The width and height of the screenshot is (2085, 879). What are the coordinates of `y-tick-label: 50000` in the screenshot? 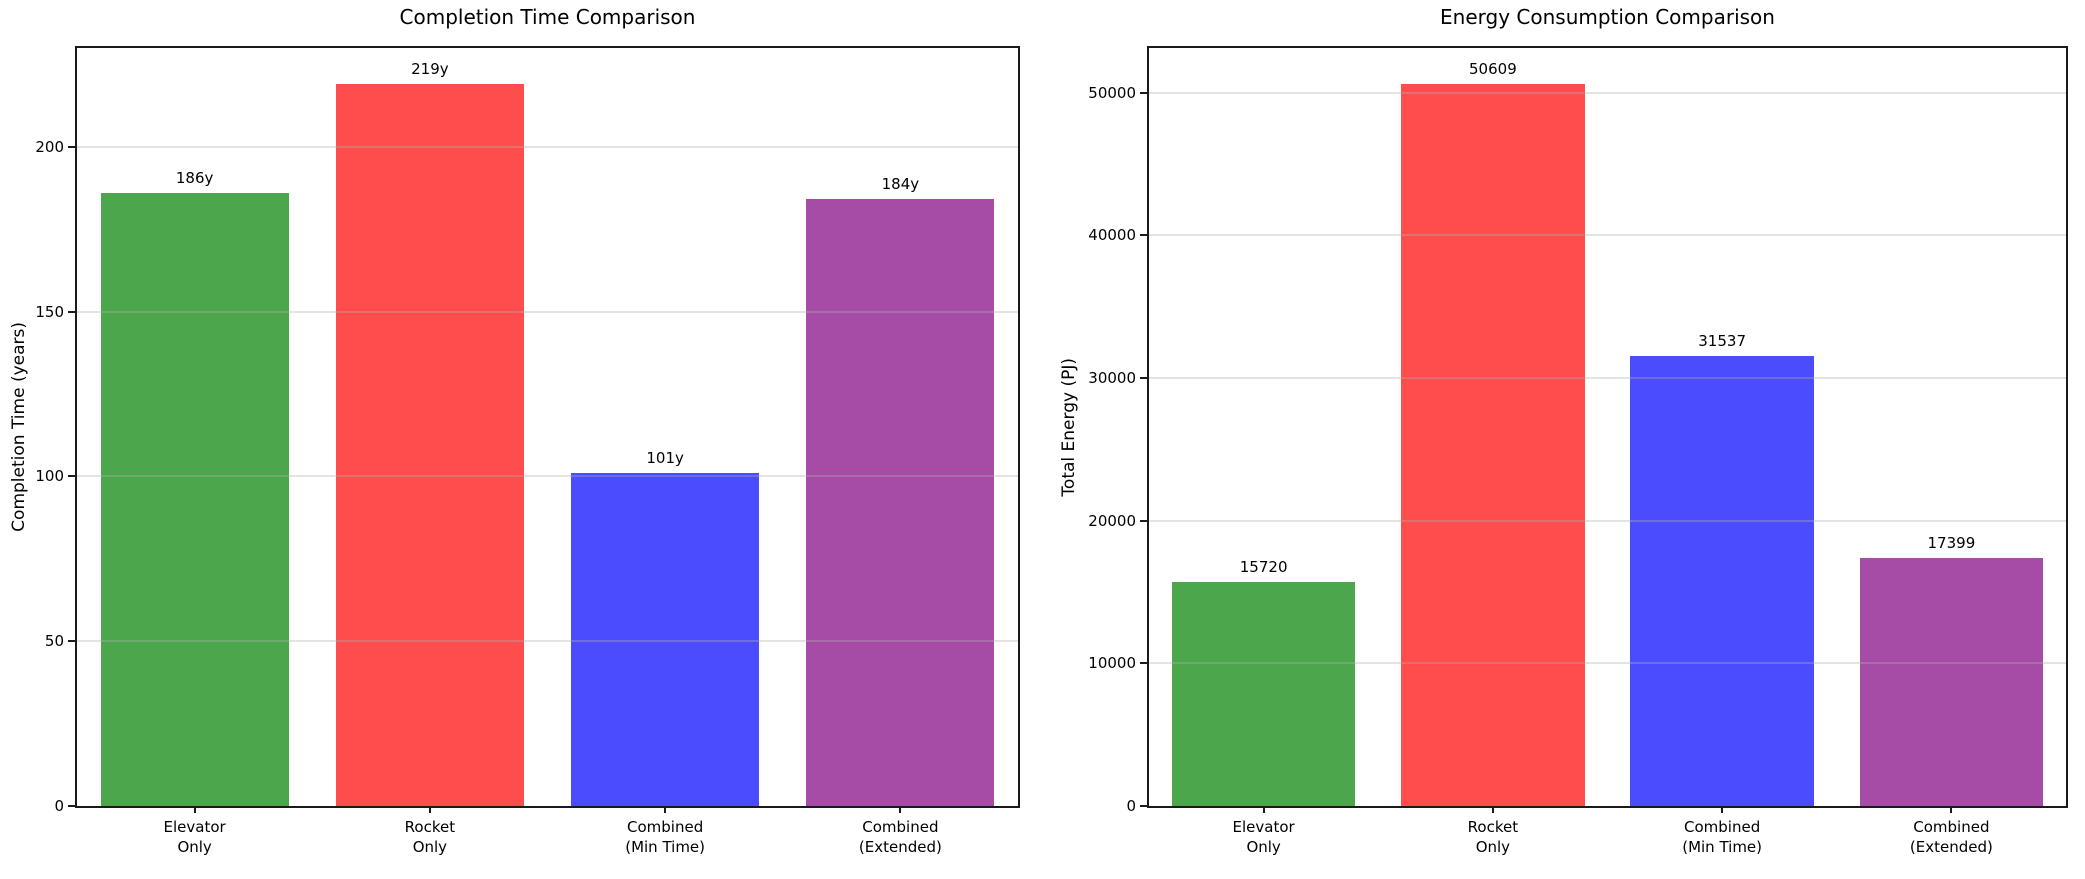 It's located at (1112, 92).